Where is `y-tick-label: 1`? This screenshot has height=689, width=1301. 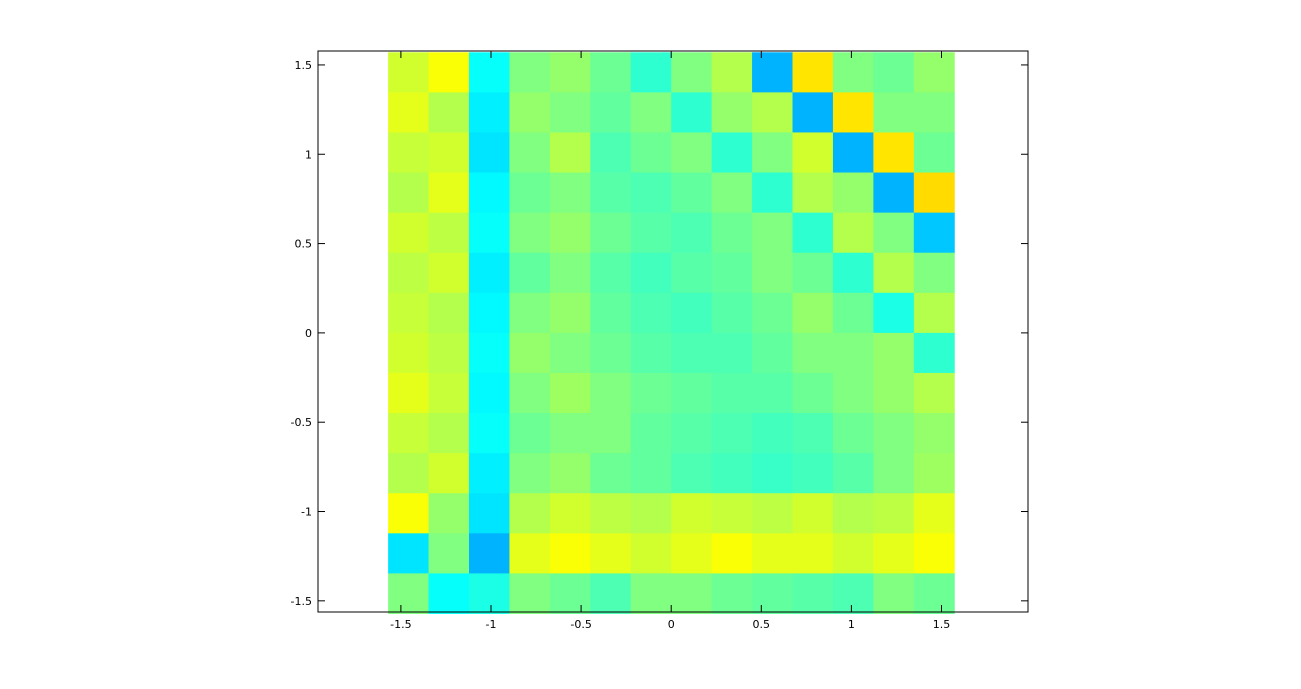 y-tick-label: 1 is located at coordinates (308, 154).